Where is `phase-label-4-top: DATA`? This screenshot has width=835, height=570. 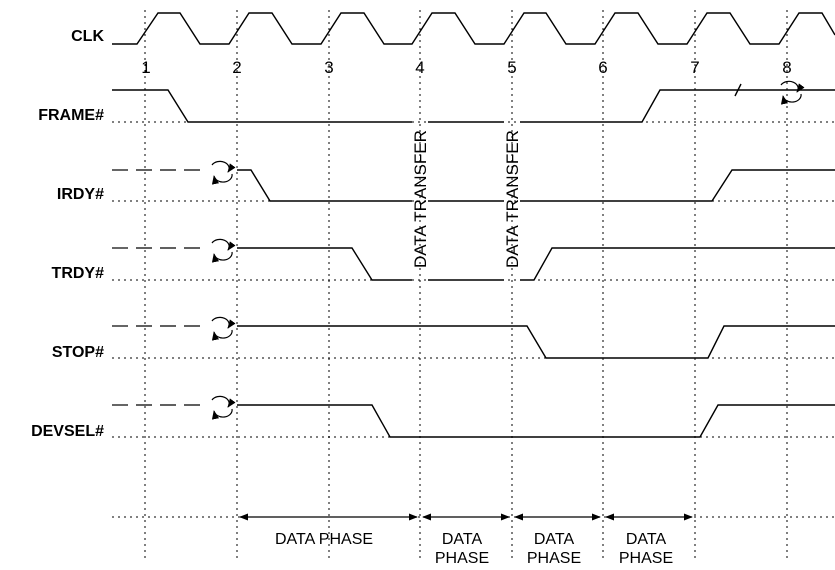 phase-label-4-top: DATA is located at coordinates (646, 539).